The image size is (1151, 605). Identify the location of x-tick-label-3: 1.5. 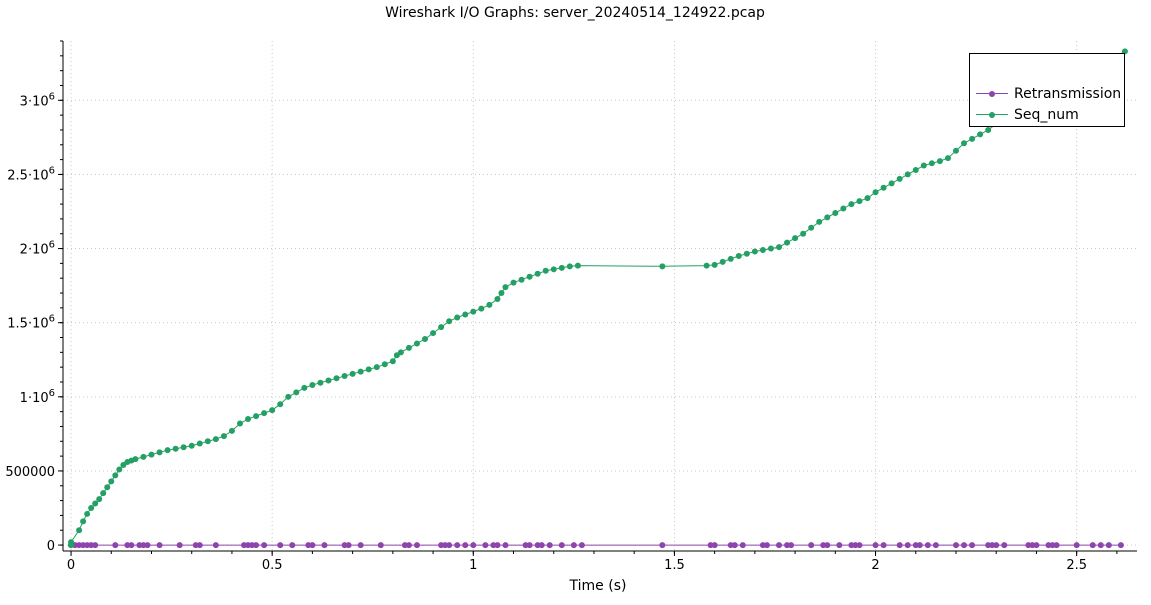
(674, 565).